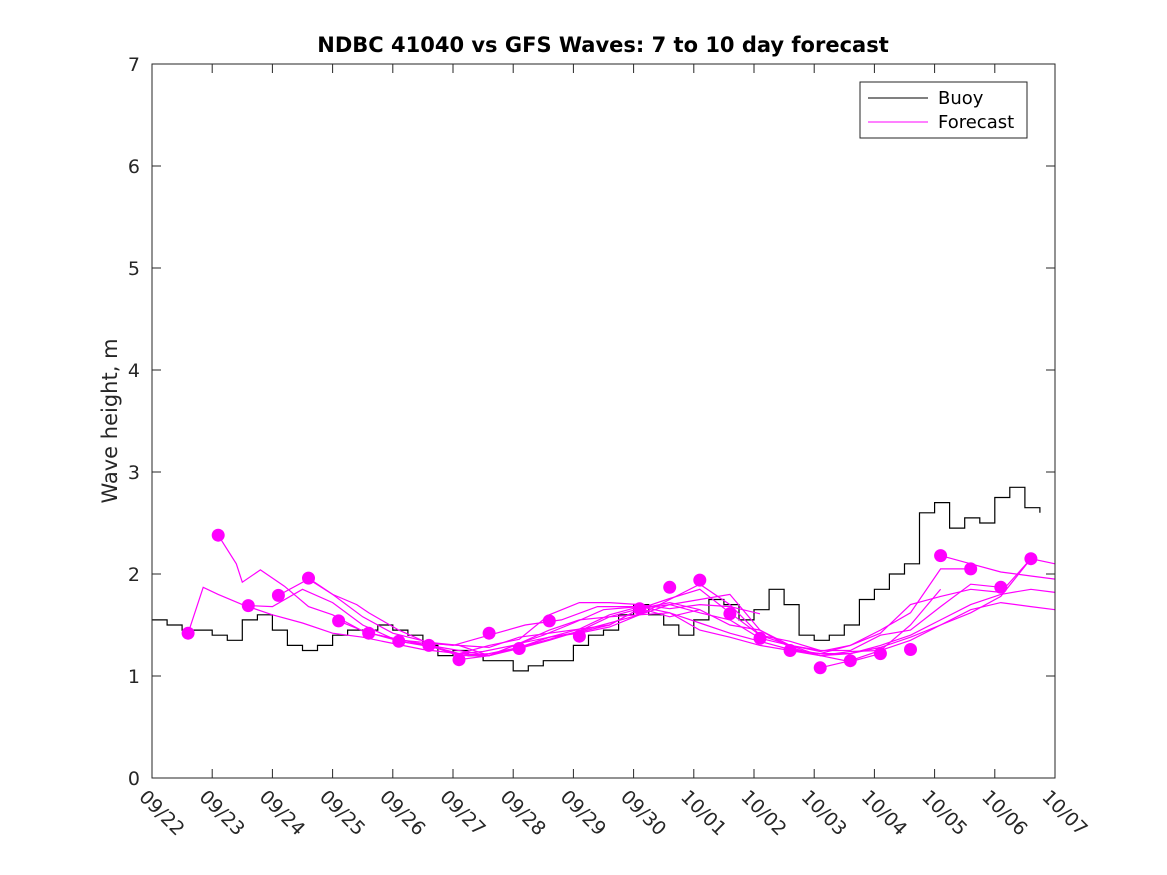 This screenshot has height=875, width=1167. Describe the element at coordinates (134, 473) in the screenshot. I see `y-tick-label: 3` at that location.